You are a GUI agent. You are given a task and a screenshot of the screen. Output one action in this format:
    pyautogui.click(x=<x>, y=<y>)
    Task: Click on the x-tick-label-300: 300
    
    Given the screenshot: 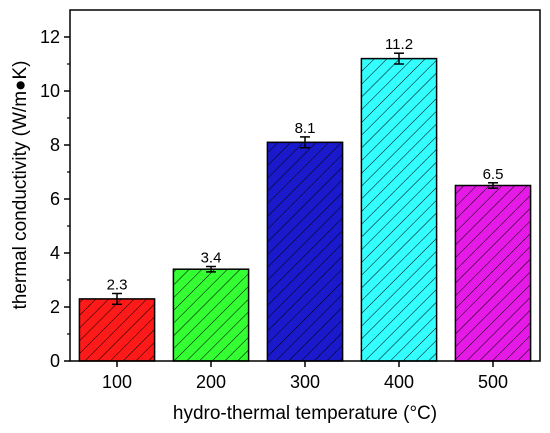 What is the action you would take?
    pyautogui.click(x=305, y=382)
    